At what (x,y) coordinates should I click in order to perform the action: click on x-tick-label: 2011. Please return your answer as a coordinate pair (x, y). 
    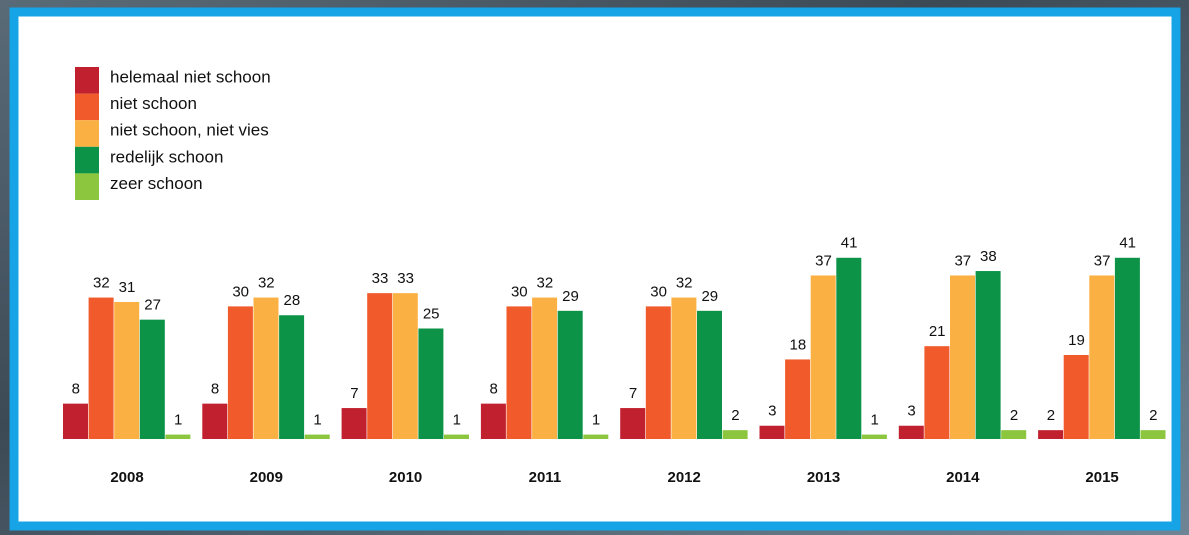
    Looking at the image, I should click on (545, 477).